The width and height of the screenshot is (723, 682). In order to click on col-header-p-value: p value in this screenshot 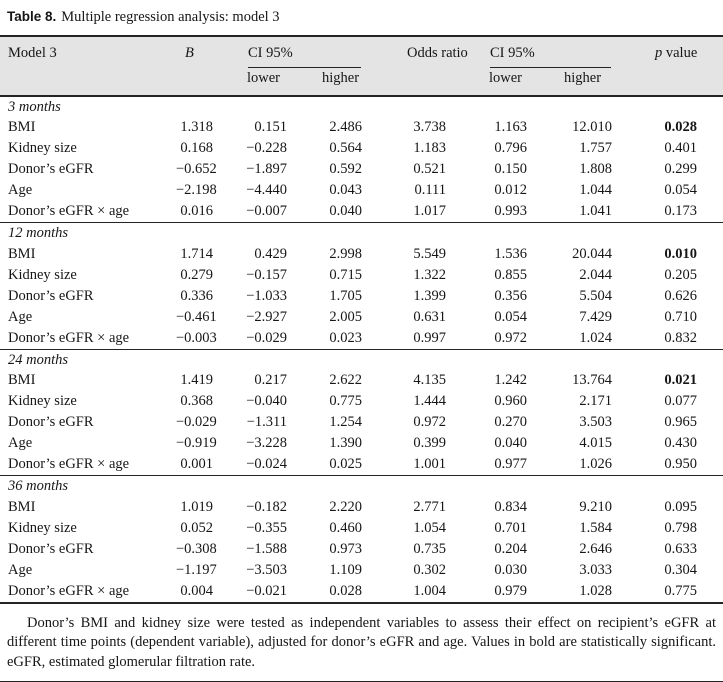, I will do `click(685, 52)`.